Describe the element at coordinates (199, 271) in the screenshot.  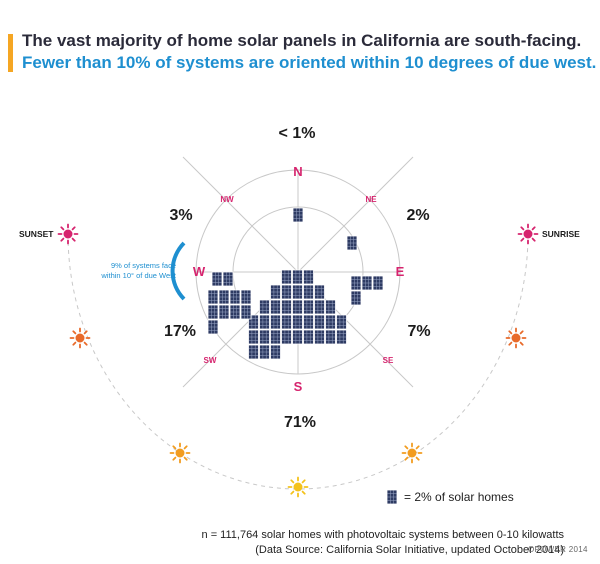
I see `direction-label-w: W` at that location.